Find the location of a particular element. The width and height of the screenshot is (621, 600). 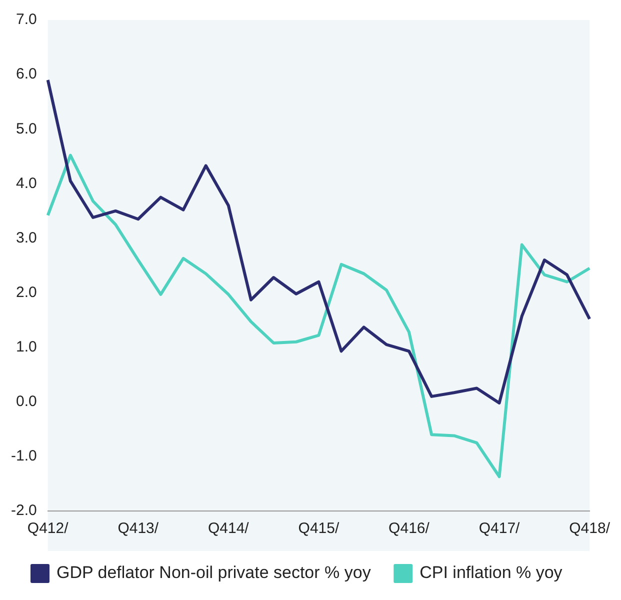

y-tick-label: 7.0 is located at coordinates (26, 19).